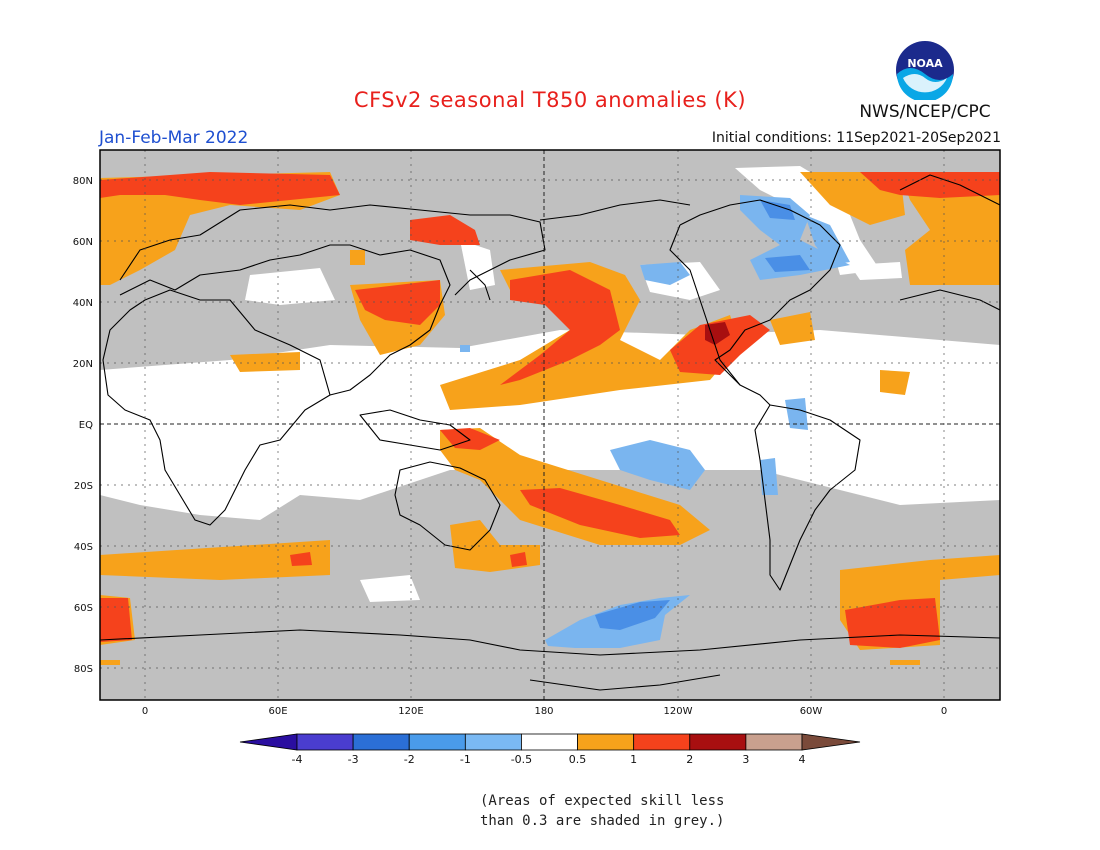 This screenshot has height=850, width=1100. What do you see at coordinates (409, 759) in the screenshot?
I see `colorbar-tick-label: -2` at bounding box center [409, 759].